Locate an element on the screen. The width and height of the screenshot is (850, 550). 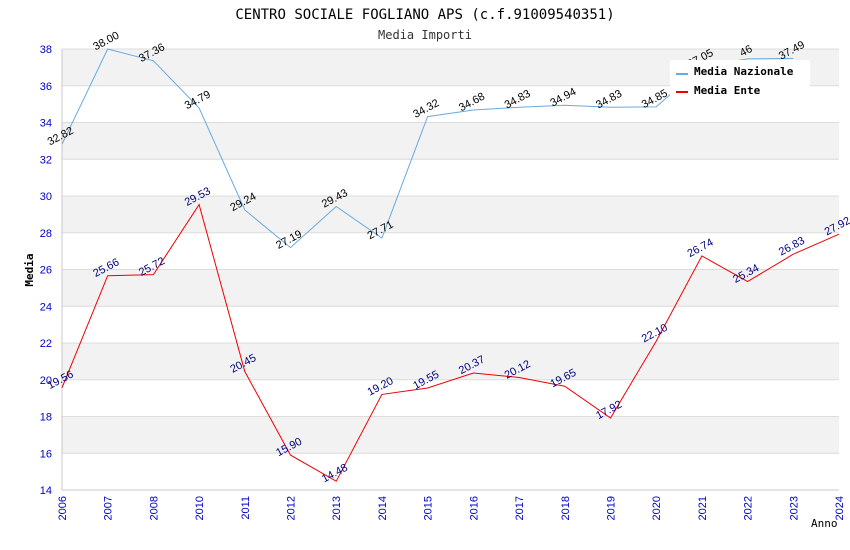
y-tick-label: 22 is located at coordinates (46, 344).